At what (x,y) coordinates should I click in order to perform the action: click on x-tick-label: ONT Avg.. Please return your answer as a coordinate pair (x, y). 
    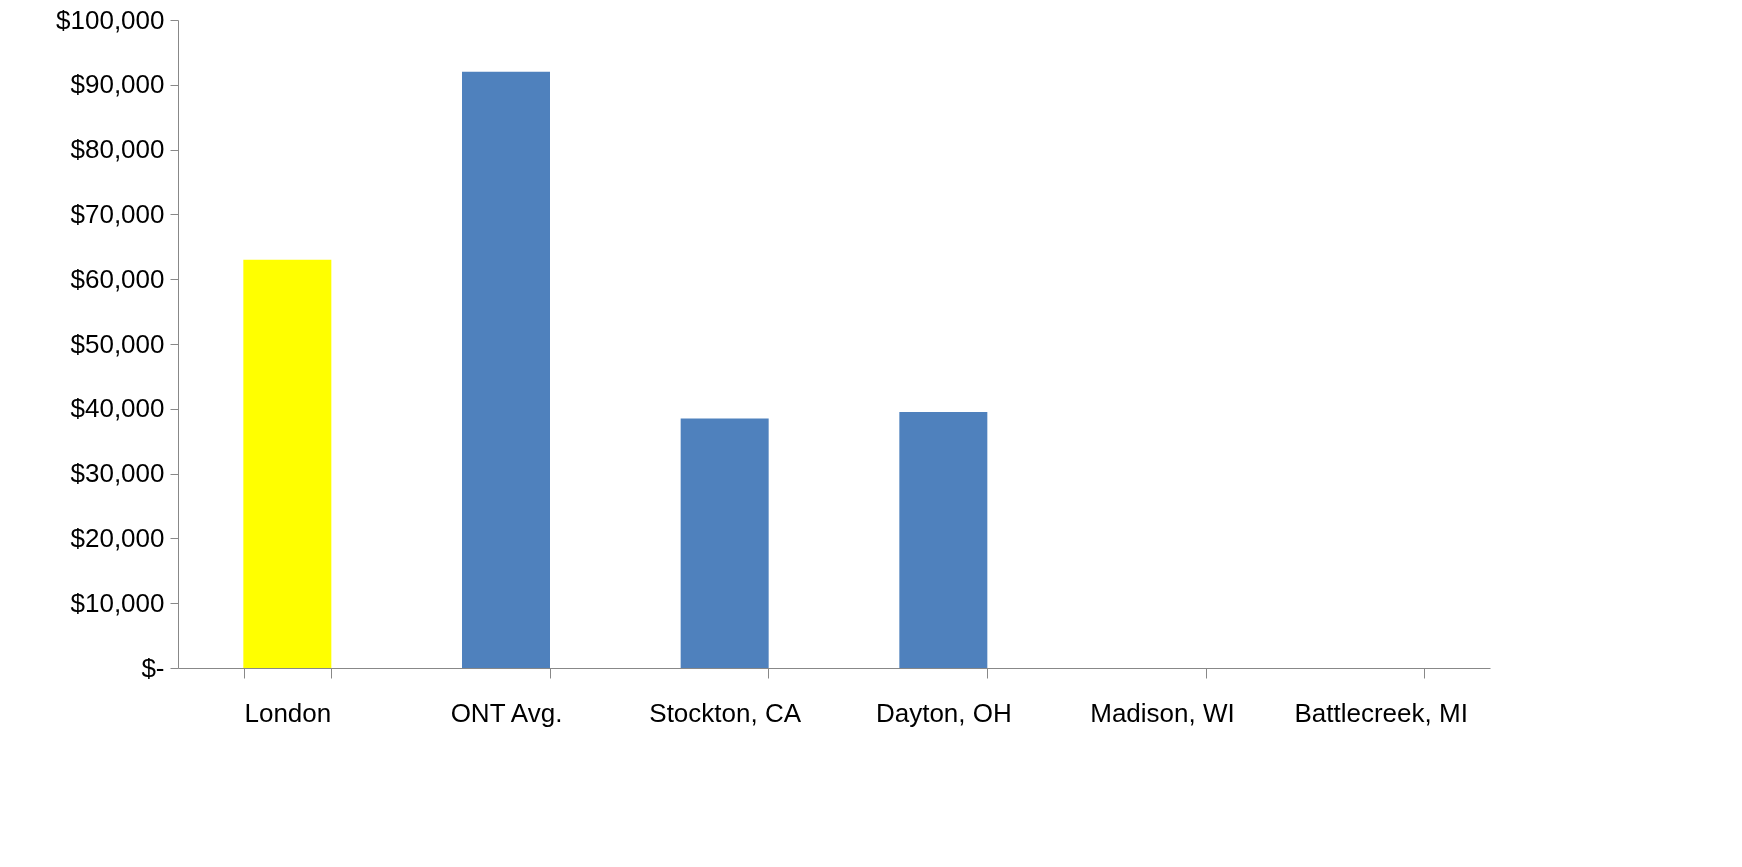
    Looking at the image, I should click on (506, 712).